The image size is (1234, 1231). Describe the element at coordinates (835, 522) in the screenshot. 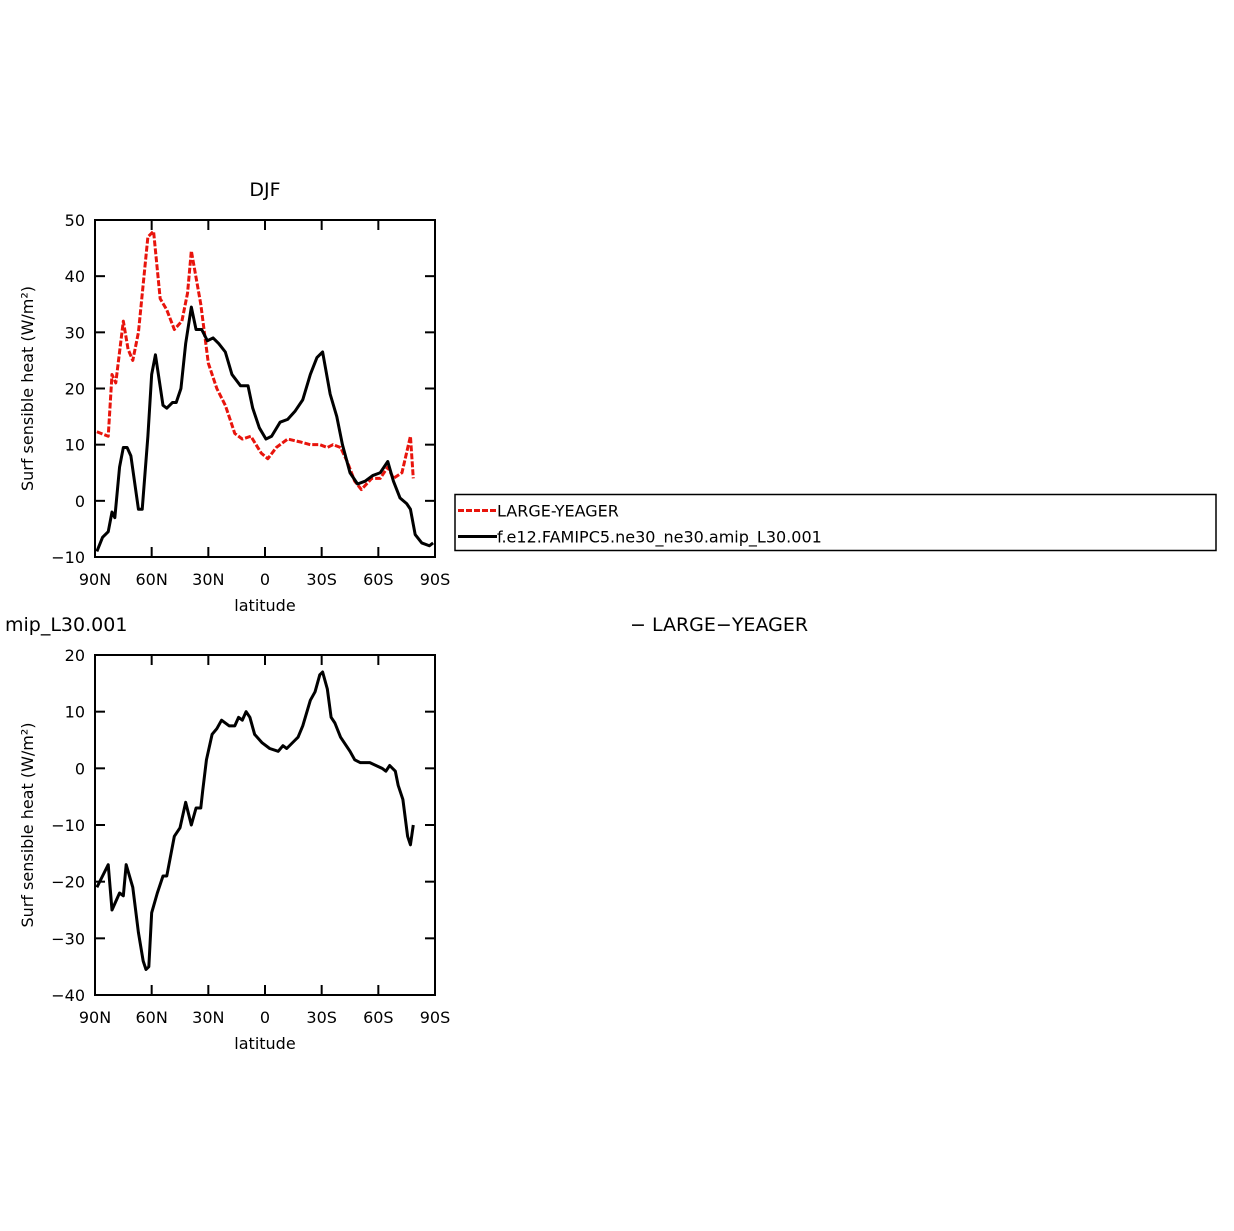

I see `legend-box` at that location.